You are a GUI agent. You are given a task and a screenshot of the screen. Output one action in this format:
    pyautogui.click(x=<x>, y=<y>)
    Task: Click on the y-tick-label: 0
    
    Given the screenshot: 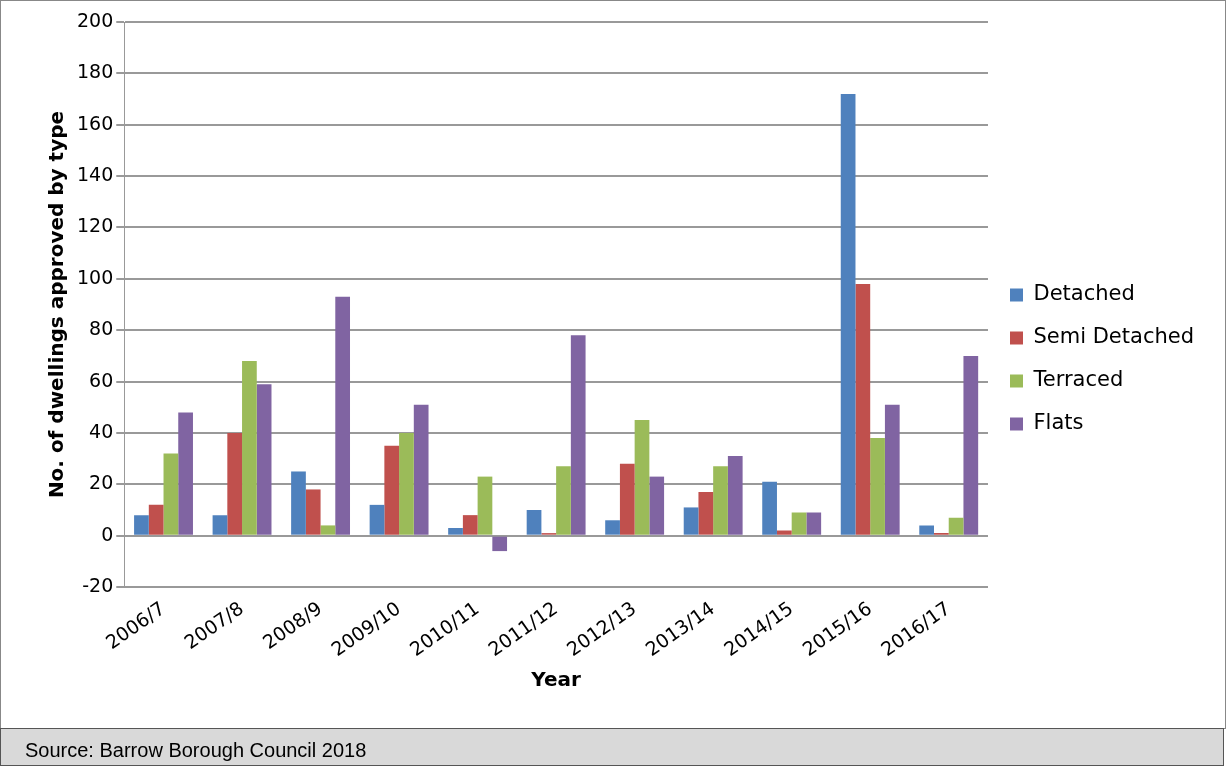 What is the action you would take?
    pyautogui.click(x=107, y=533)
    